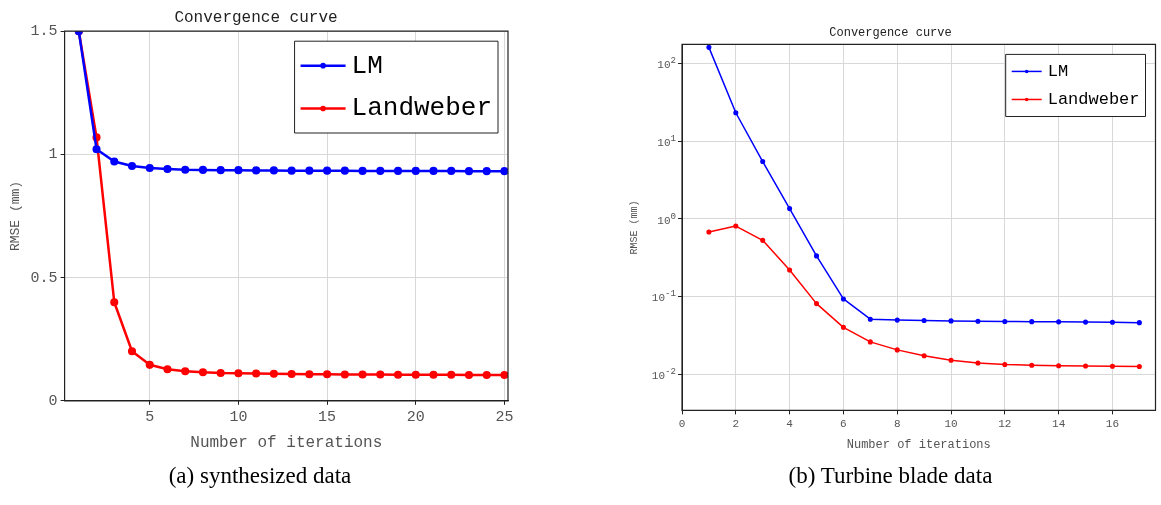 The image size is (1161, 505). What do you see at coordinates (1005, 423) in the screenshot?
I see `x-tick-label: 12` at bounding box center [1005, 423].